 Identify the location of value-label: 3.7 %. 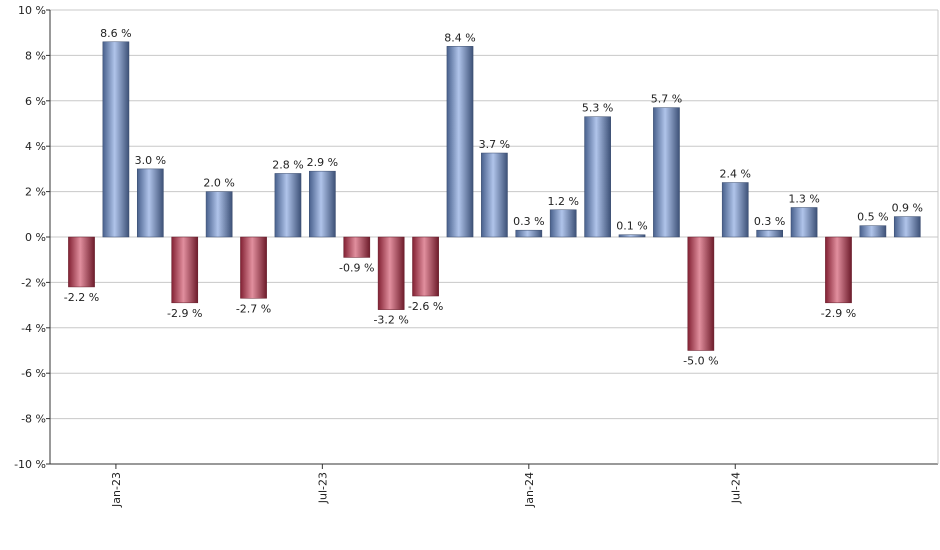
(494, 144).